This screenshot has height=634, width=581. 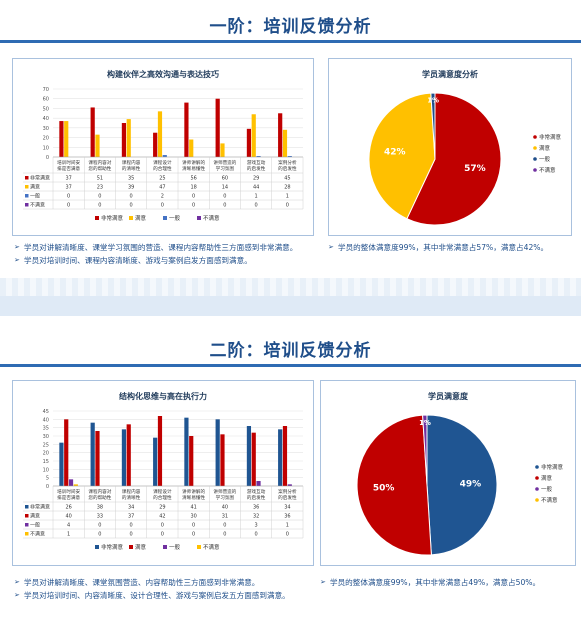 I want to click on legend-label: 不满意, so click(x=547, y=170).